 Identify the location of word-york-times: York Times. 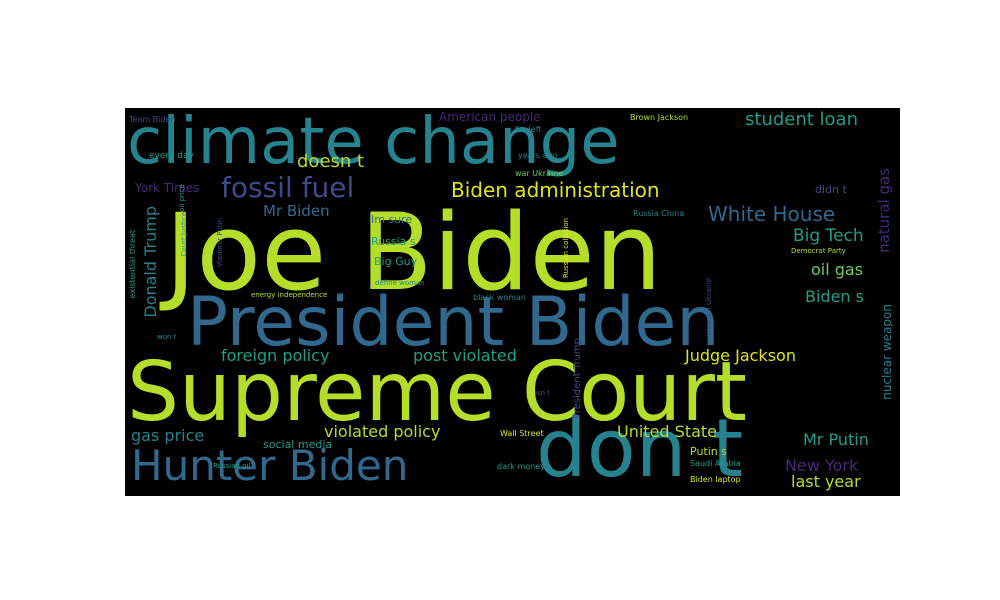
(167, 188).